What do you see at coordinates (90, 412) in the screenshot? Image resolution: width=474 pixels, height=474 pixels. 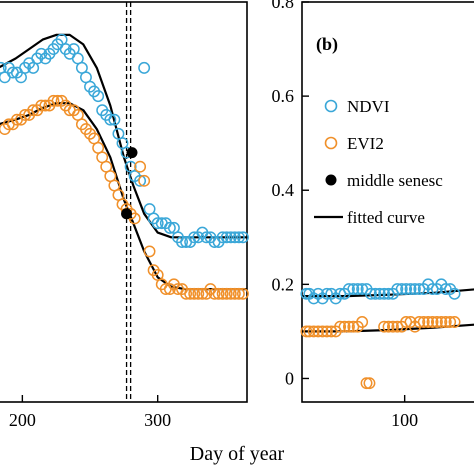 I see `panel-a-x-ticks: 200 300` at bounding box center [90, 412].